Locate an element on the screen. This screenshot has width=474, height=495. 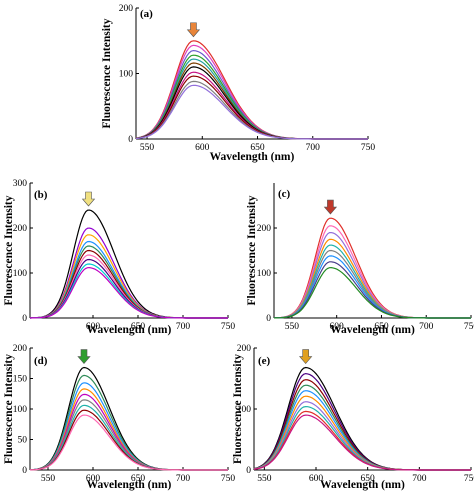
panel-label: (d) is located at coordinates (41, 361).